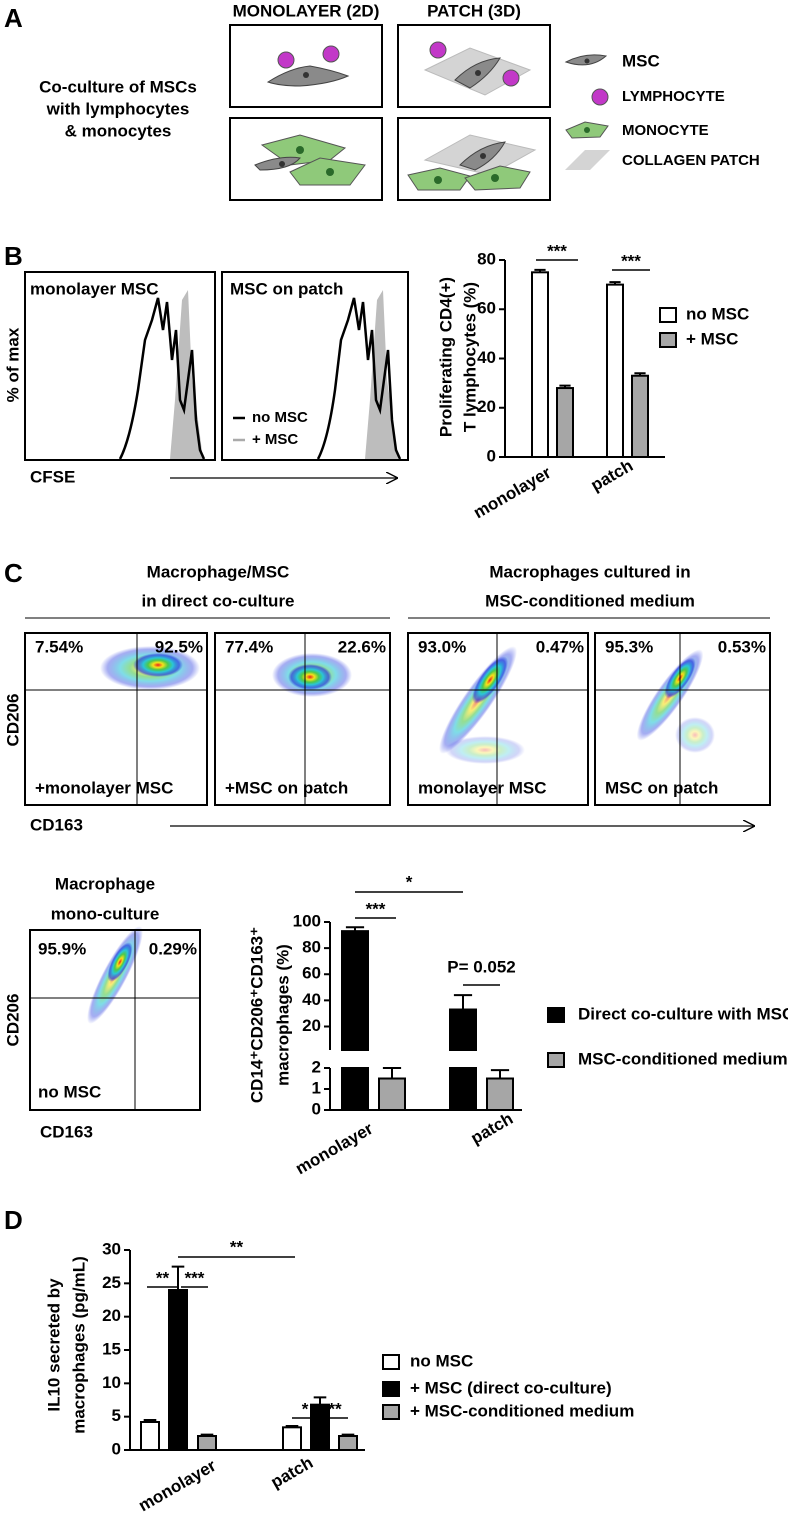 Image resolution: width=788 pixels, height=1515 pixels. What do you see at coordinates (683, 1013) in the screenshot?
I see `legend-label: Direct co-culture with MSC` at bounding box center [683, 1013].